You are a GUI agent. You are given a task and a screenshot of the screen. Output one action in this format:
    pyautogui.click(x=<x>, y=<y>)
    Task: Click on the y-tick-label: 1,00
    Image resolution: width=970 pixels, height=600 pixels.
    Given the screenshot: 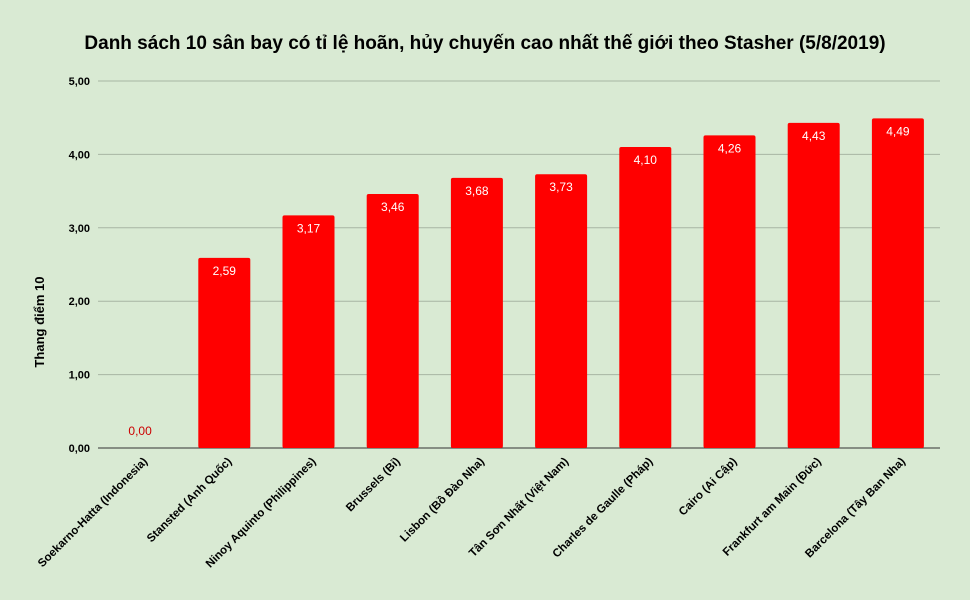 What is the action you would take?
    pyautogui.click(x=79, y=376)
    